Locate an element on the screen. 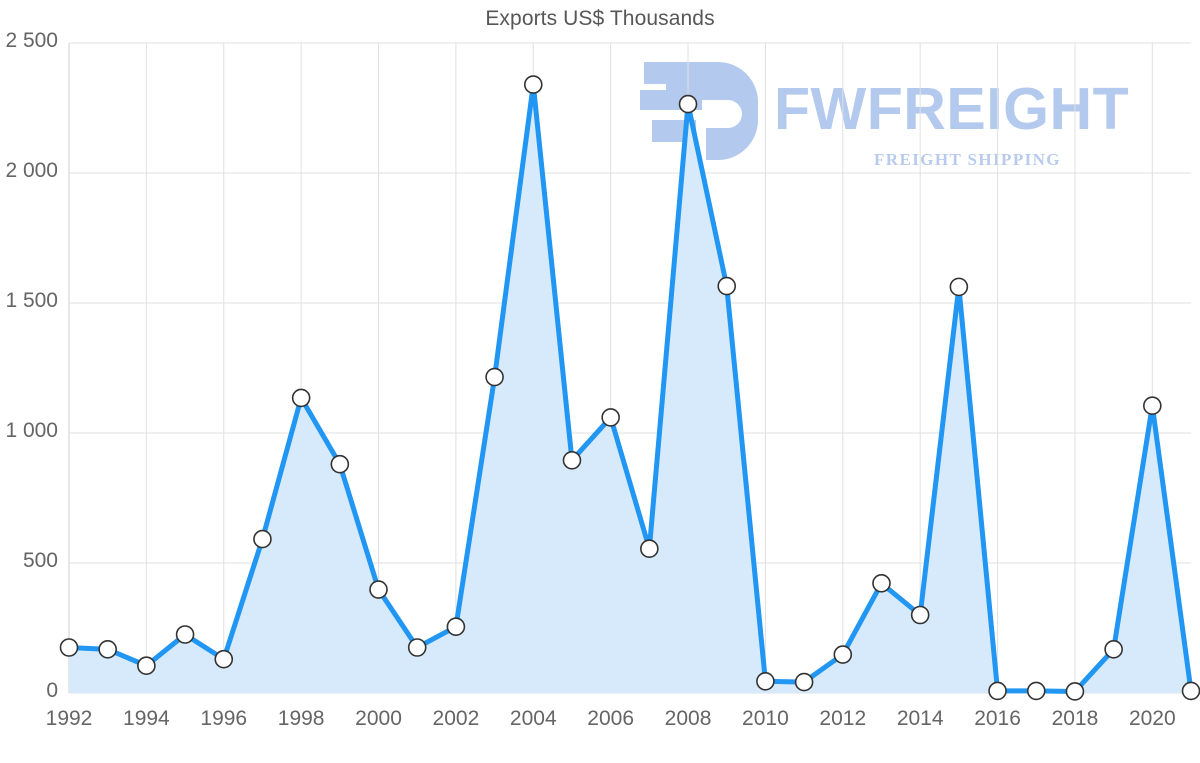 This screenshot has width=1200, height=763. y-axis-tick-label: 500 is located at coordinates (40, 560).